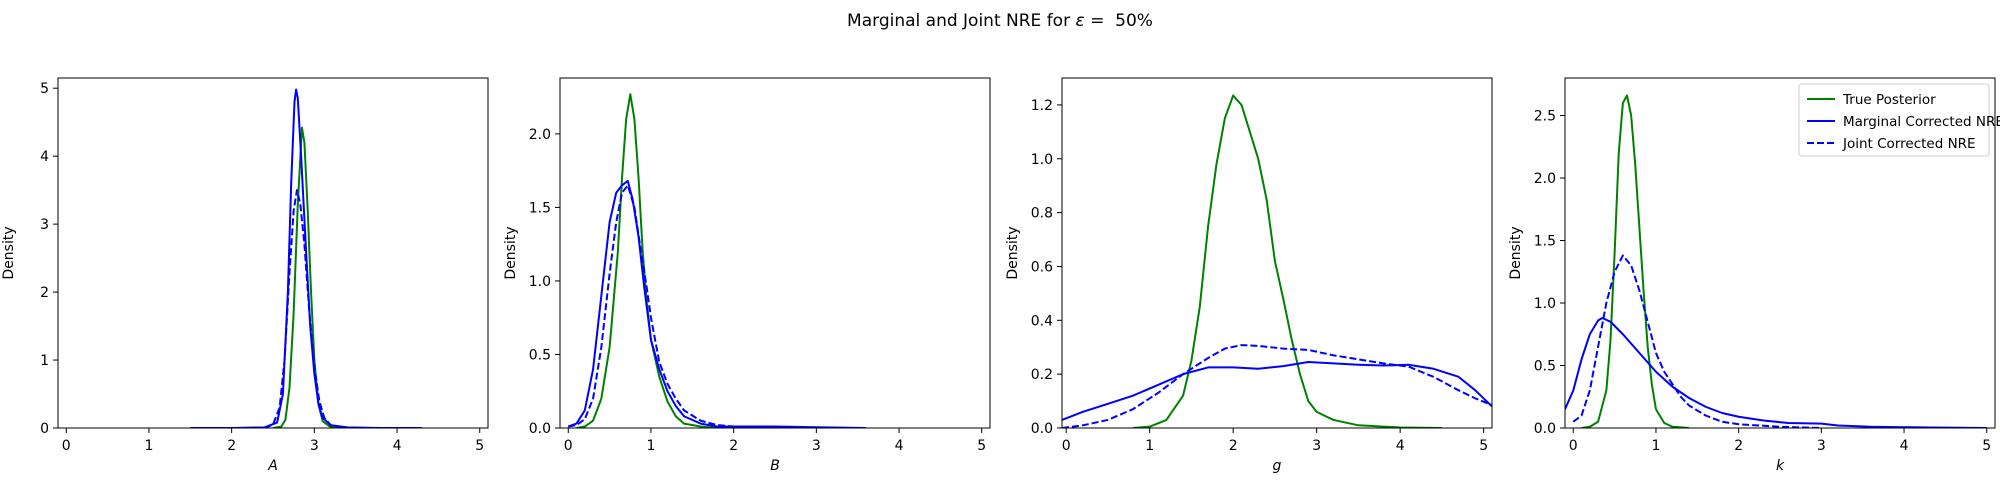 The image size is (2000, 500). Describe the element at coordinates (44, 157) in the screenshot. I see `y-tick-label: 4` at that location.